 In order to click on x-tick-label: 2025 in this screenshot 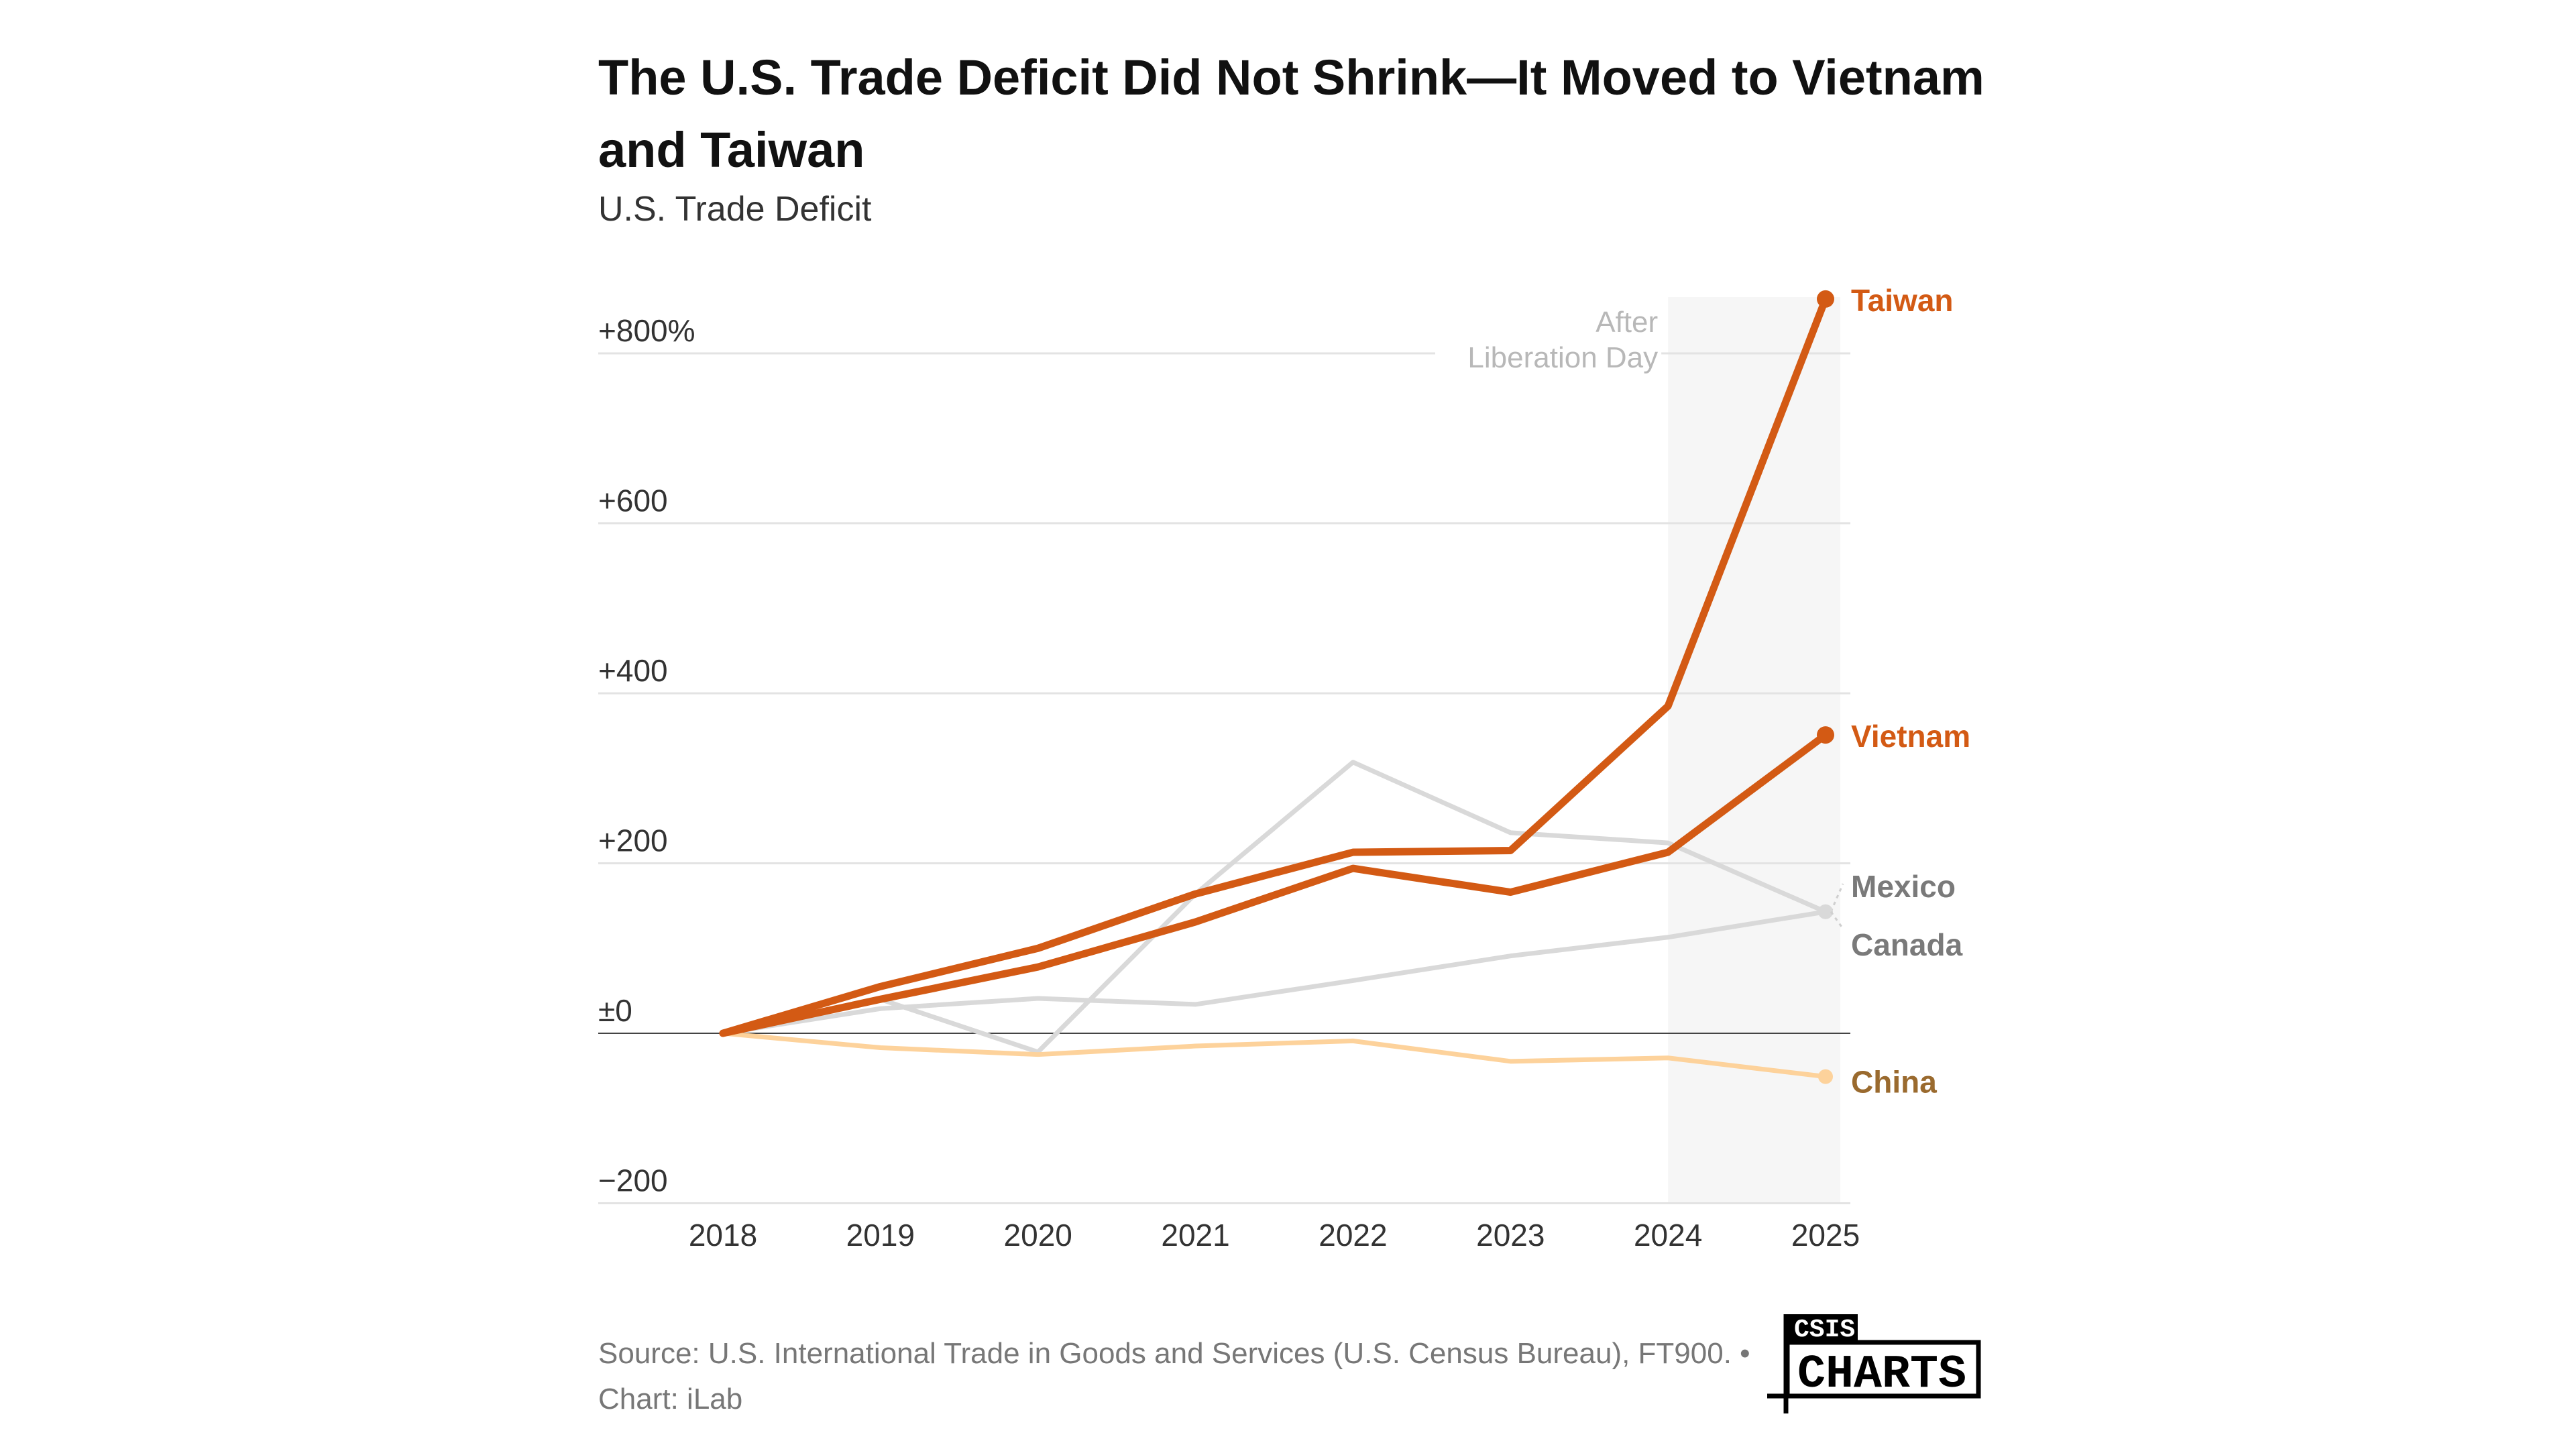, I will do `click(1825, 1236)`.